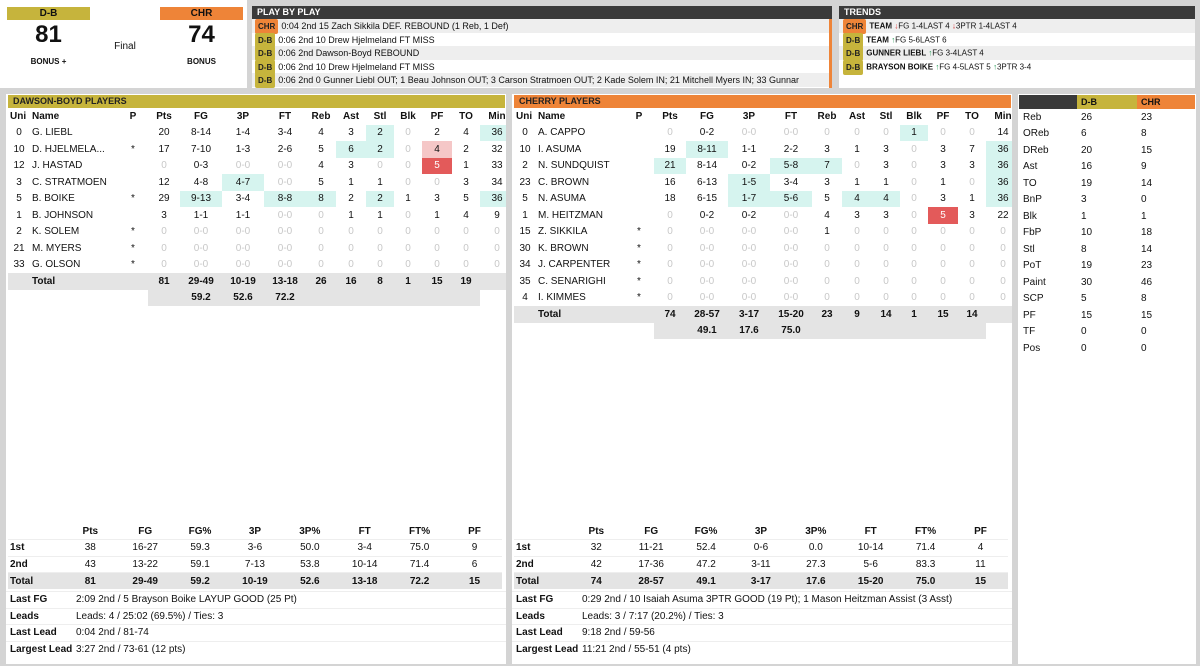 The width and height of the screenshot is (1200, 666). I want to click on player-row: 1 M. HEITZMAN 0 0-2 0-2 0-0 4 3 3 0 5 3 22, so click(763, 215).